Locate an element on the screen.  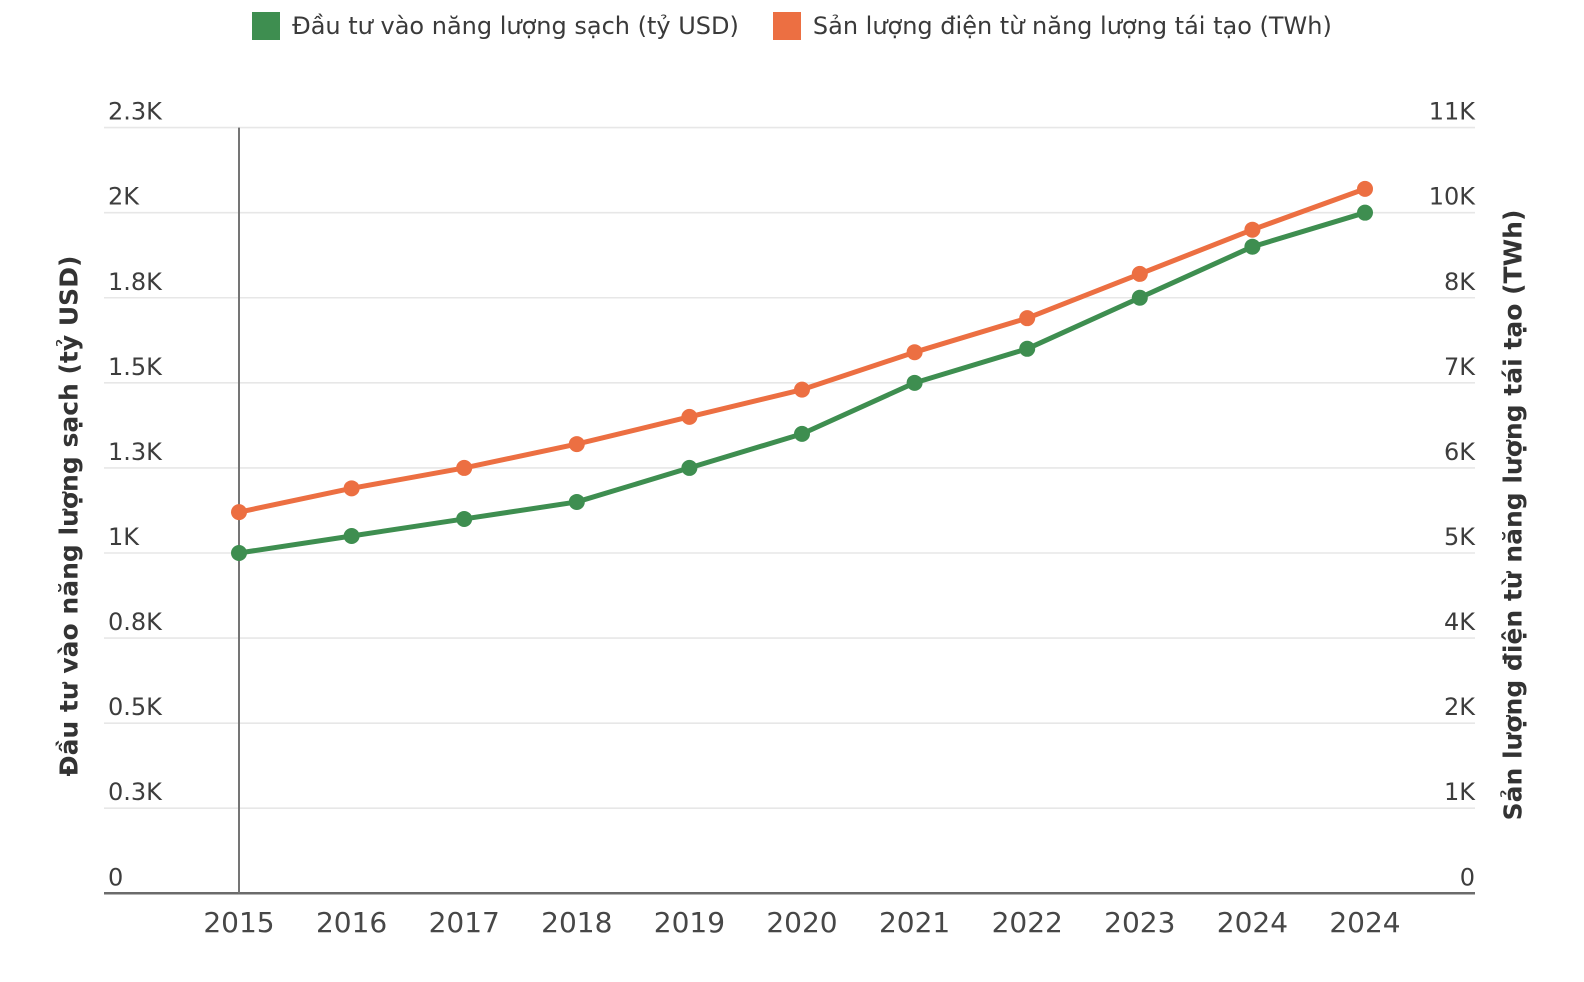
right-tick-label: 8K is located at coordinates (1460, 282).